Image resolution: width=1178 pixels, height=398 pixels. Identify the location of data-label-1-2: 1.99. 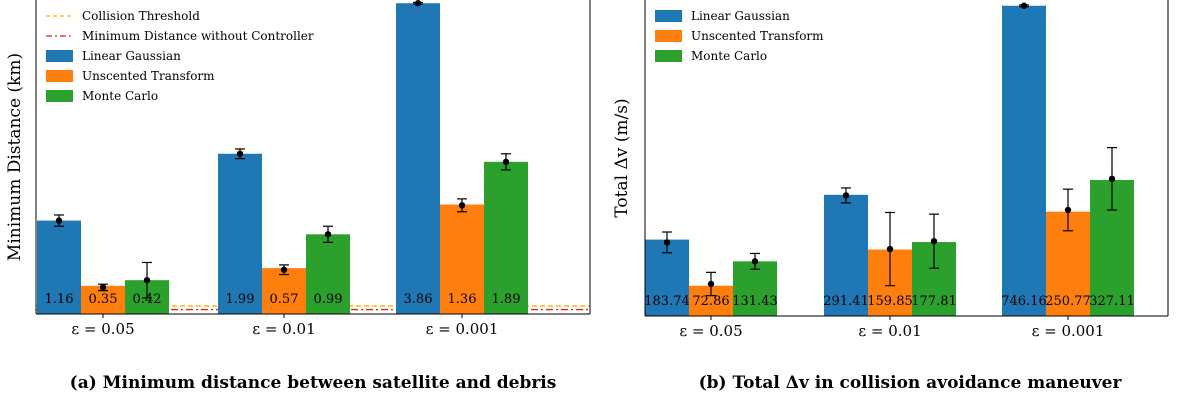
(240, 299).